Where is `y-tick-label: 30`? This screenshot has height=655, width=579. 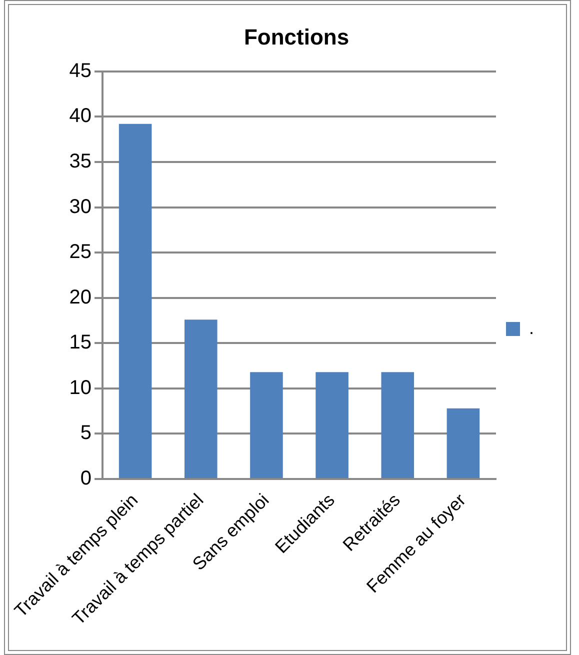
y-tick-label: 30 is located at coordinates (80, 207).